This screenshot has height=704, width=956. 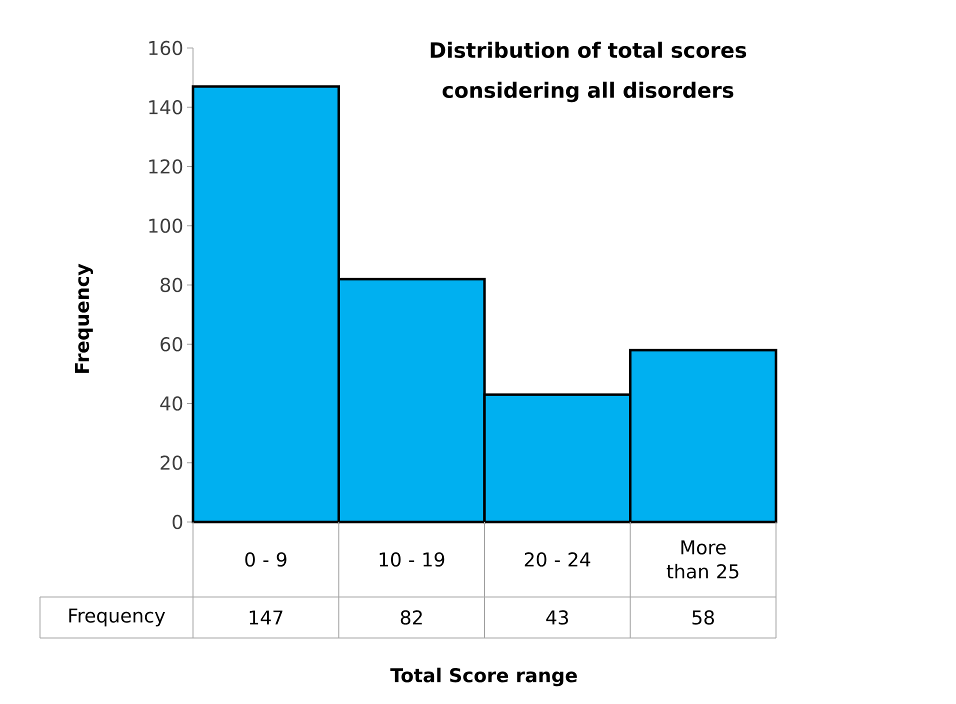 What do you see at coordinates (165, 166) in the screenshot?
I see `y-tick-label: 120` at bounding box center [165, 166].